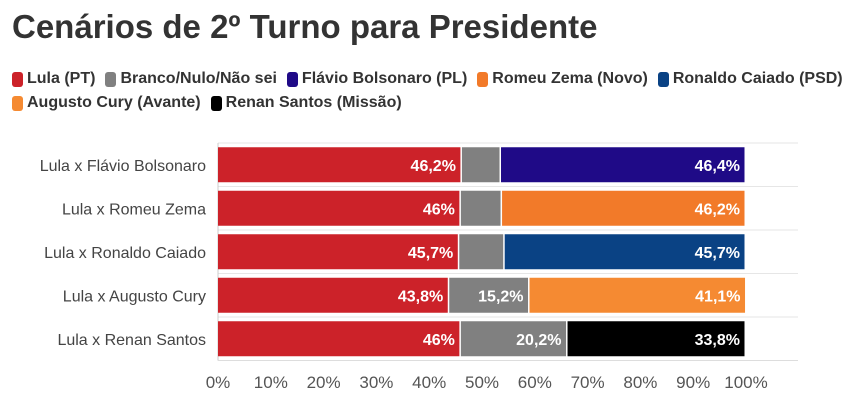 This screenshot has height=402, width=861. What do you see at coordinates (61, 78) in the screenshot?
I see `legend-label: Lula (PT)` at bounding box center [61, 78].